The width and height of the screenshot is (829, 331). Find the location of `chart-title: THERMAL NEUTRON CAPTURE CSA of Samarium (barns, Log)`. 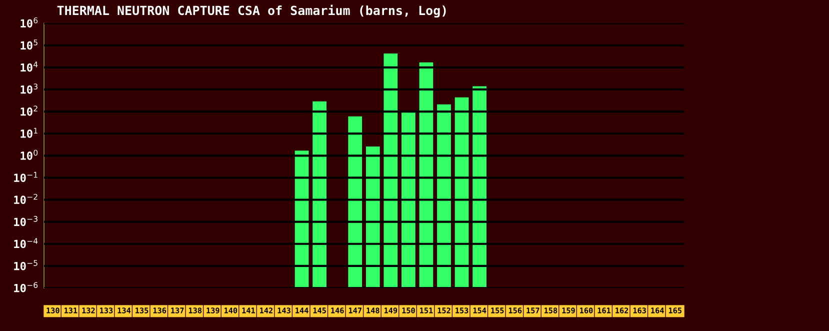

chart-title: THERMAL NEUTRON CAPTURE CSA of Samarium (barns, Log) is located at coordinates (251, 11).